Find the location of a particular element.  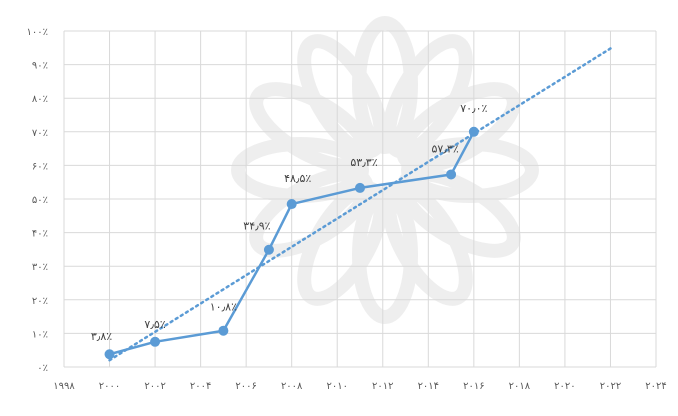

data-label: ۵۳٫۳٪ is located at coordinates (363, 162).